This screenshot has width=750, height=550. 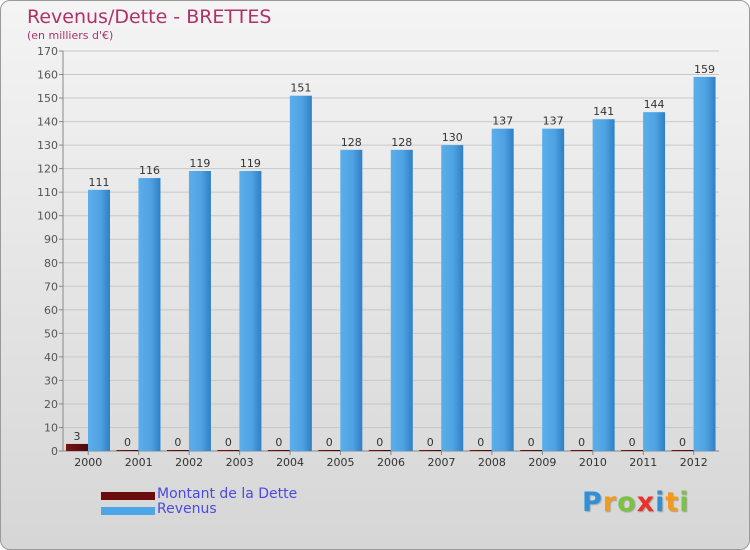 I want to click on x-tick-label: 2007, so click(x=441, y=462).